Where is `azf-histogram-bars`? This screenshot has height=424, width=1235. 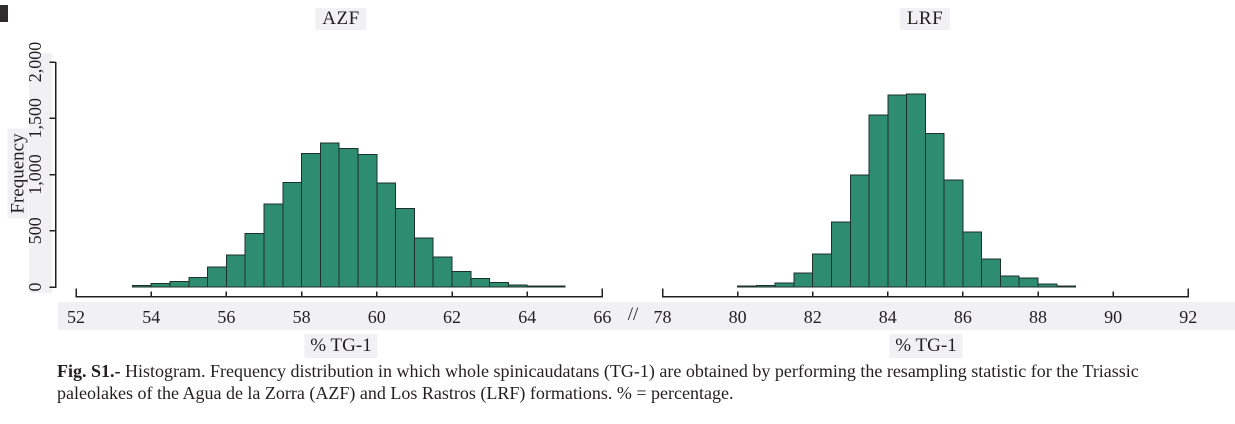 azf-histogram-bars is located at coordinates (348, 215).